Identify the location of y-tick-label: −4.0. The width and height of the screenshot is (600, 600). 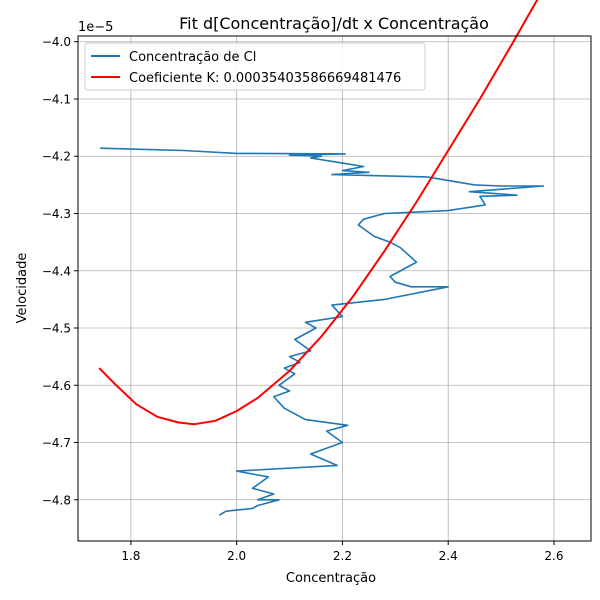
(56, 42).